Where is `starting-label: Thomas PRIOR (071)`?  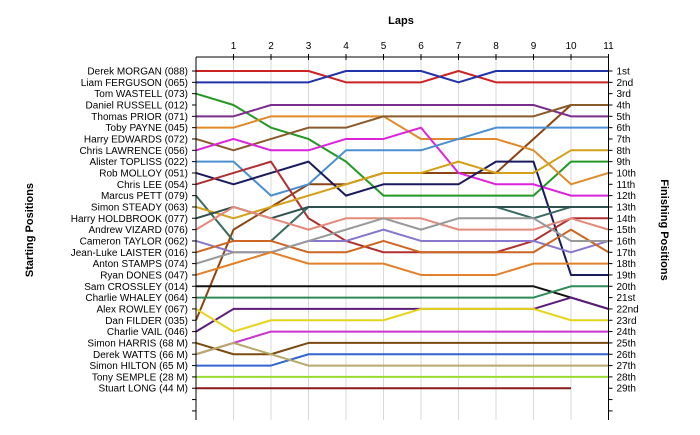 starting-label: Thomas PRIOR (071) is located at coordinates (139, 117).